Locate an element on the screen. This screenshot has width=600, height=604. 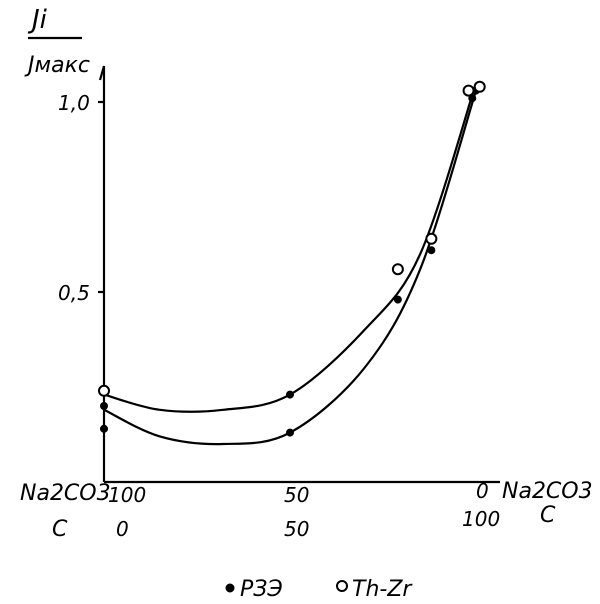
y-label-denominator: Jмакс is located at coordinates (57, 65).